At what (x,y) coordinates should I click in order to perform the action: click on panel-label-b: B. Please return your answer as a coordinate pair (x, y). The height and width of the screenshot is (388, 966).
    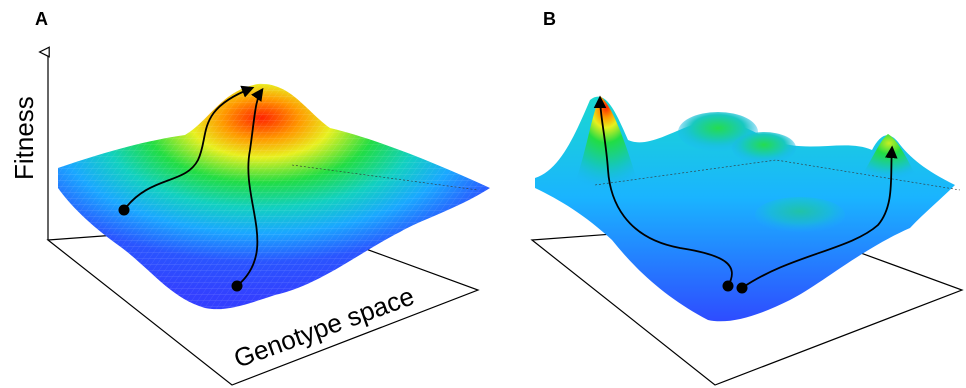
    Looking at the image, I should click on (549, 19).